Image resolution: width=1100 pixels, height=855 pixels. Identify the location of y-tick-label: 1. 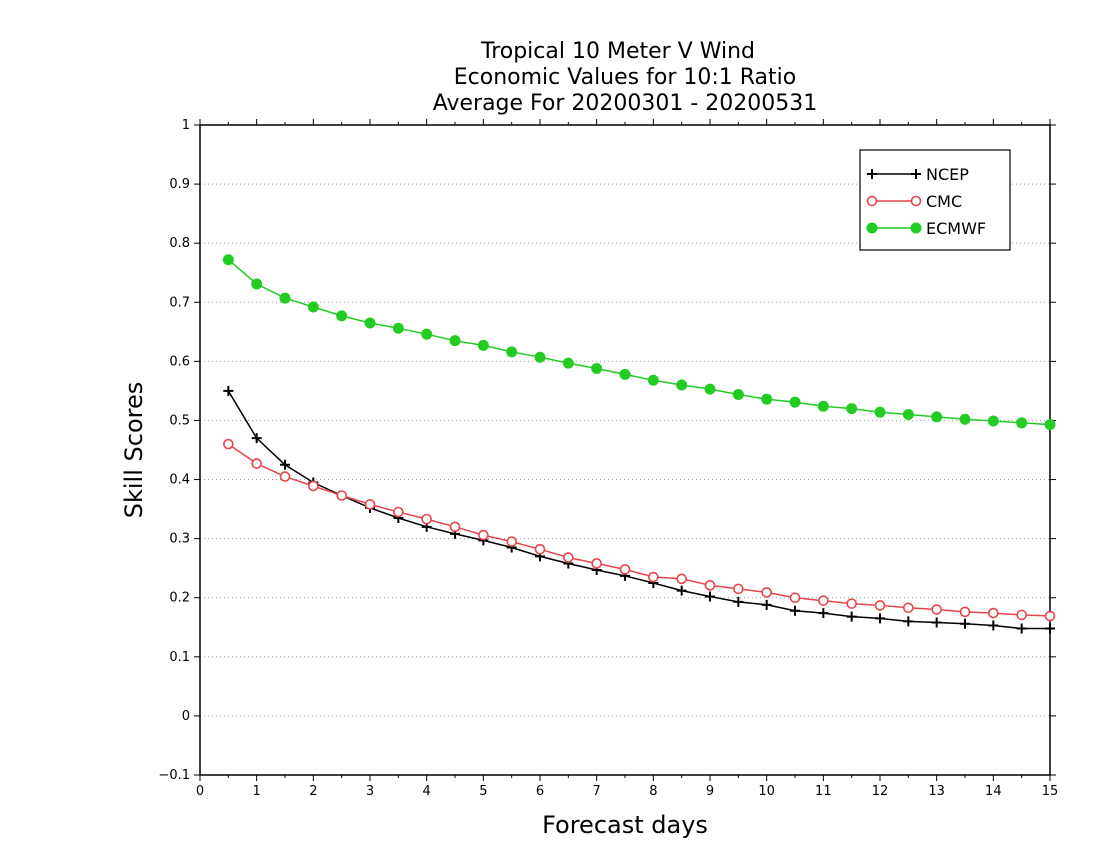
(186, 125).